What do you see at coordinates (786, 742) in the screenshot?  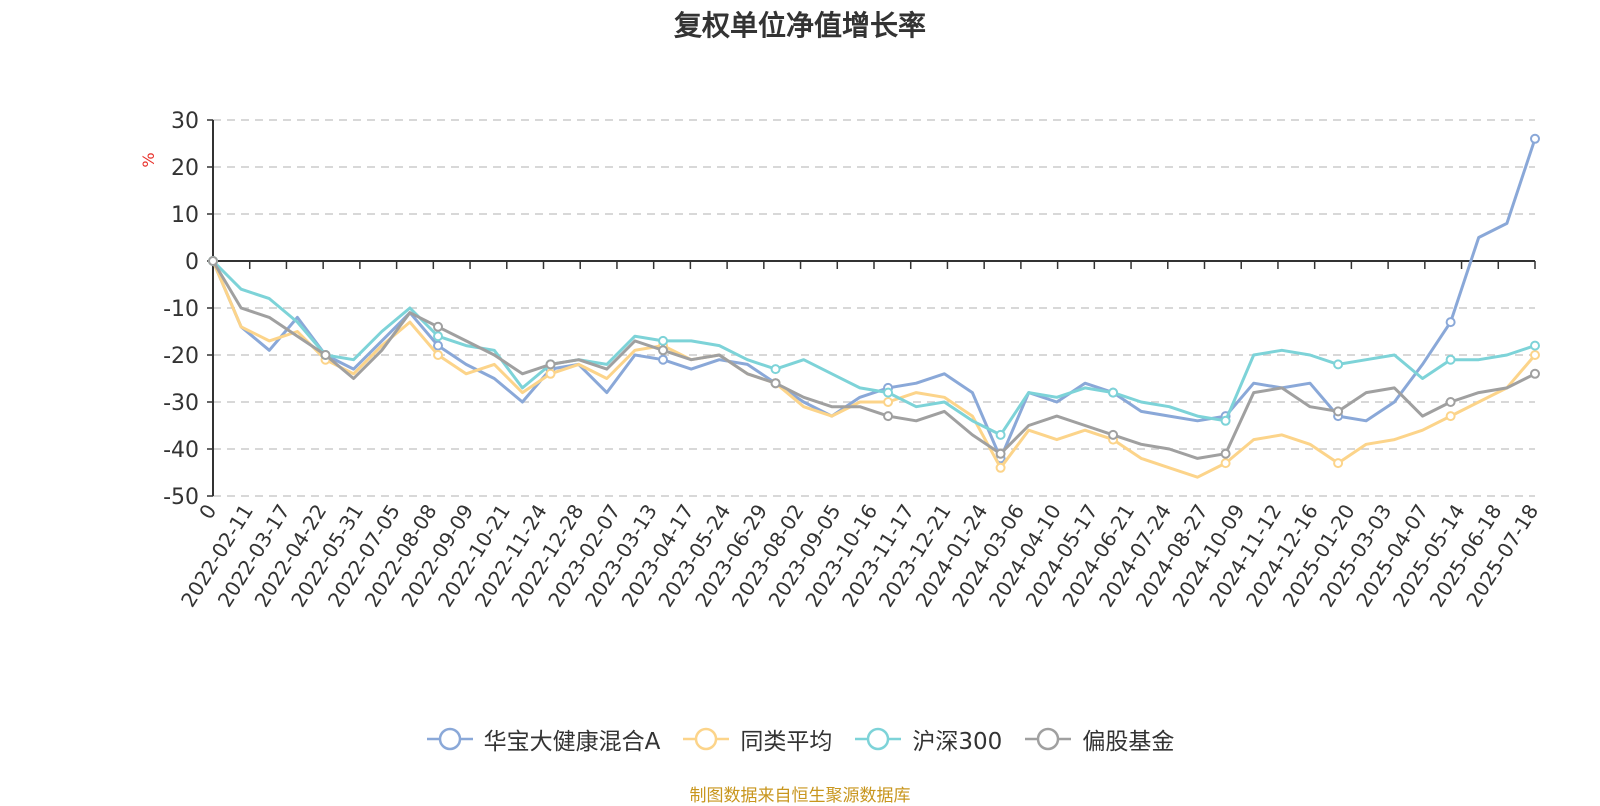 I see `legend-label: 同类平均` at bounding box center [786, 742].